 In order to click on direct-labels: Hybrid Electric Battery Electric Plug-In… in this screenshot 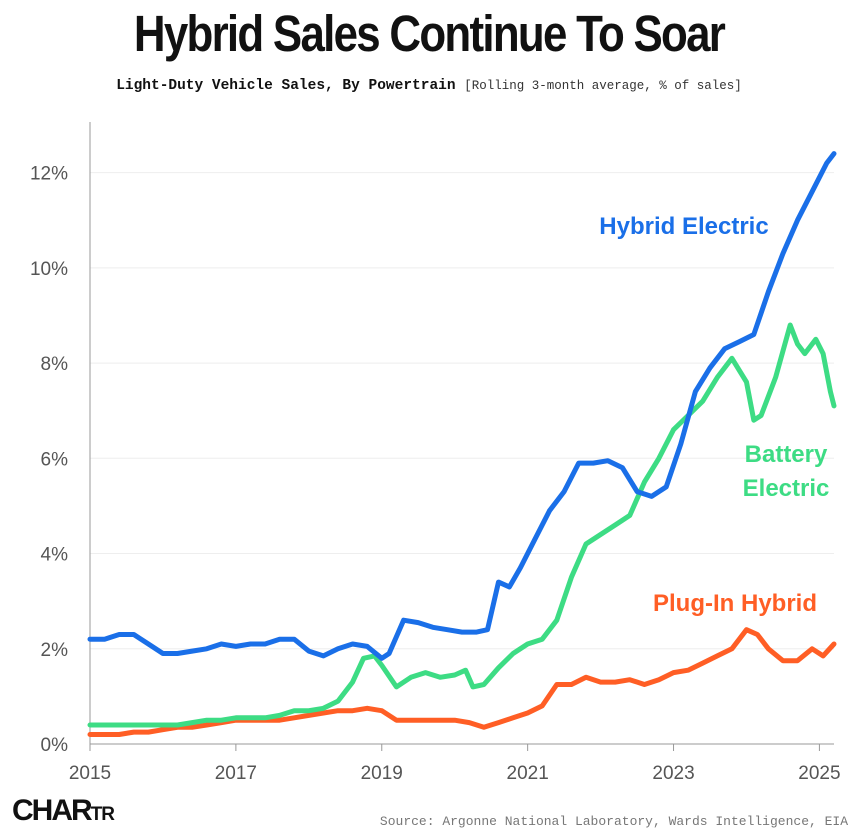, I will do `click(714, 415)`.